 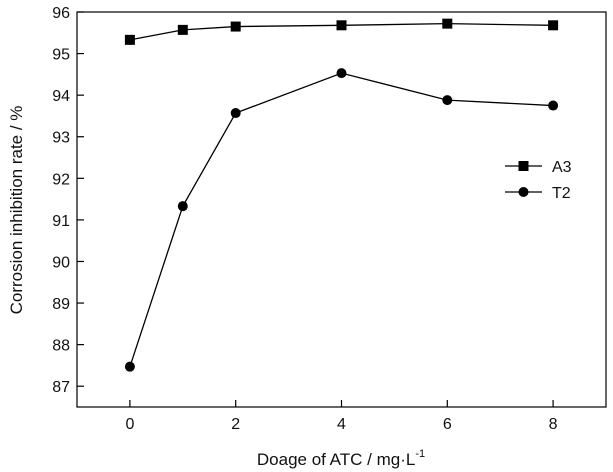 I want to click on y-tick-label: 94, so click(x=61, y=96).